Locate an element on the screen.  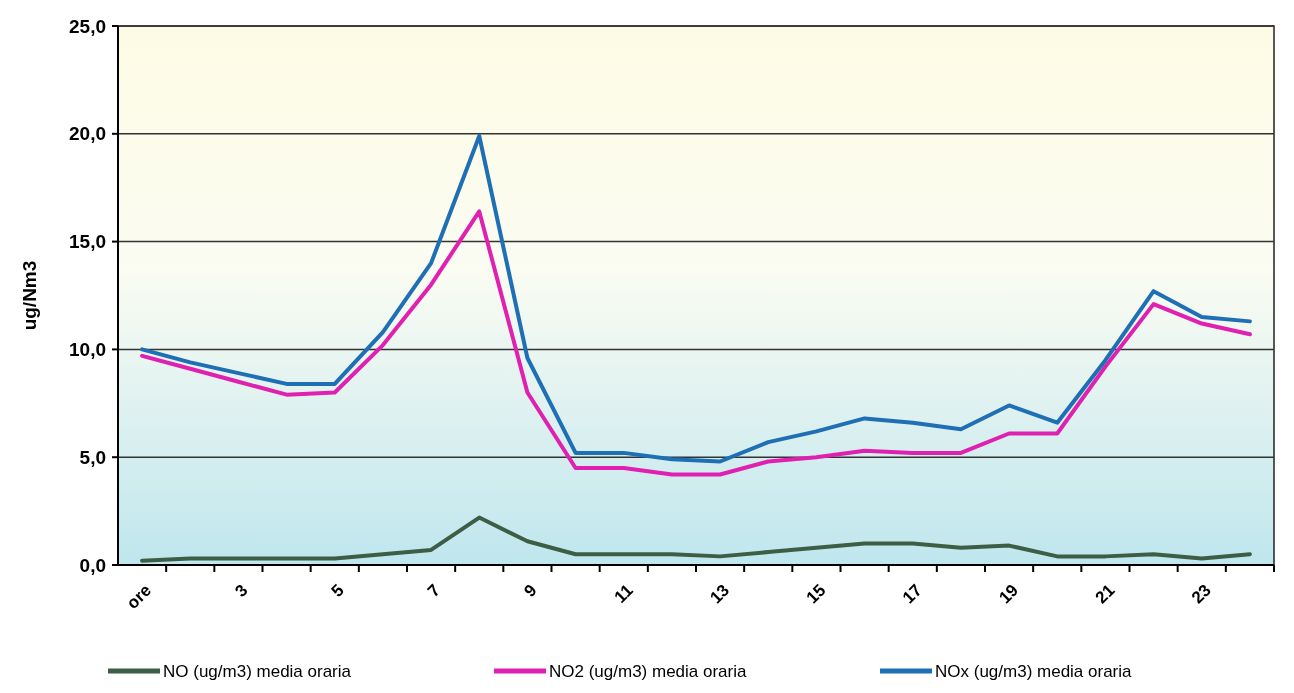
y-tick-label: 20,0 is located at coordinates (87, 134).